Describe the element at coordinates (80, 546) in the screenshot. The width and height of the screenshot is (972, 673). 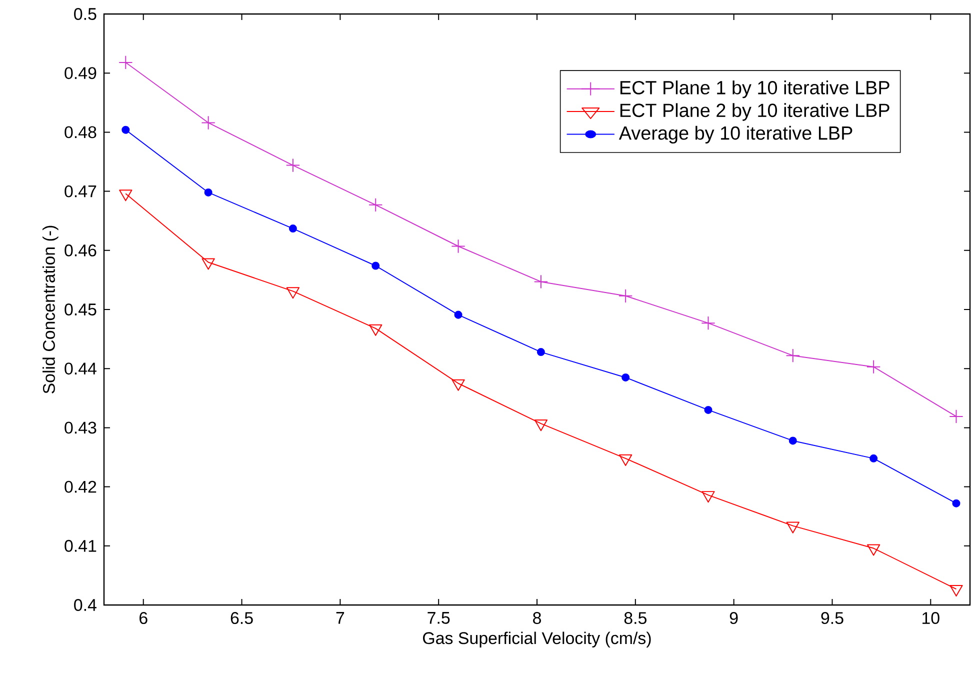
I see `y-tick-label: 0.41` at that location.